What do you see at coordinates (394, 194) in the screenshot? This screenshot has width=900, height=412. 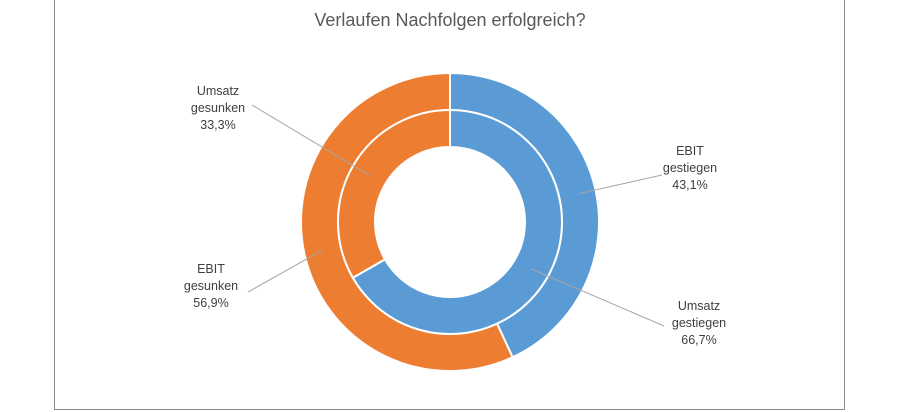 I see `slice-umsatz-gesunken` at bounding box center [394, 194].